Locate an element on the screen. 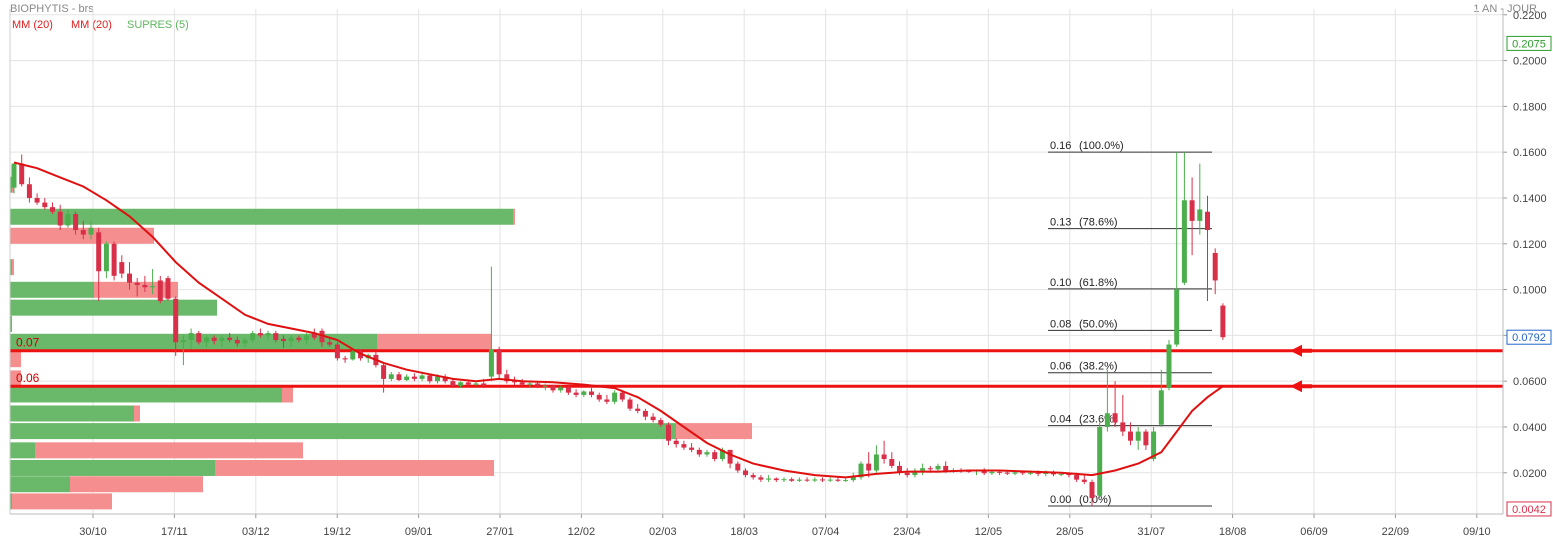 This screenshot has width=1553, height=541. fib-value-label: 0.04 is located at coordinates (1060, 420).